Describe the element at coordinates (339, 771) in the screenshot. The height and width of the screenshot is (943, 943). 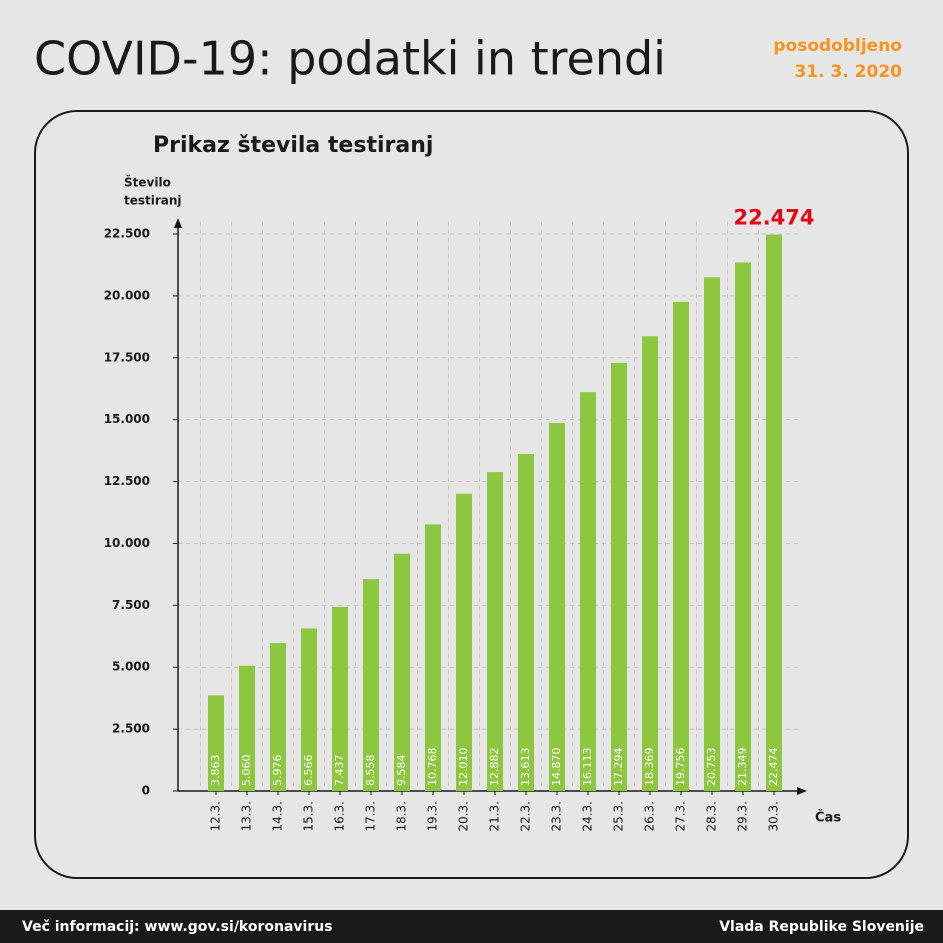
I see `value-label: 7.437` at that location.